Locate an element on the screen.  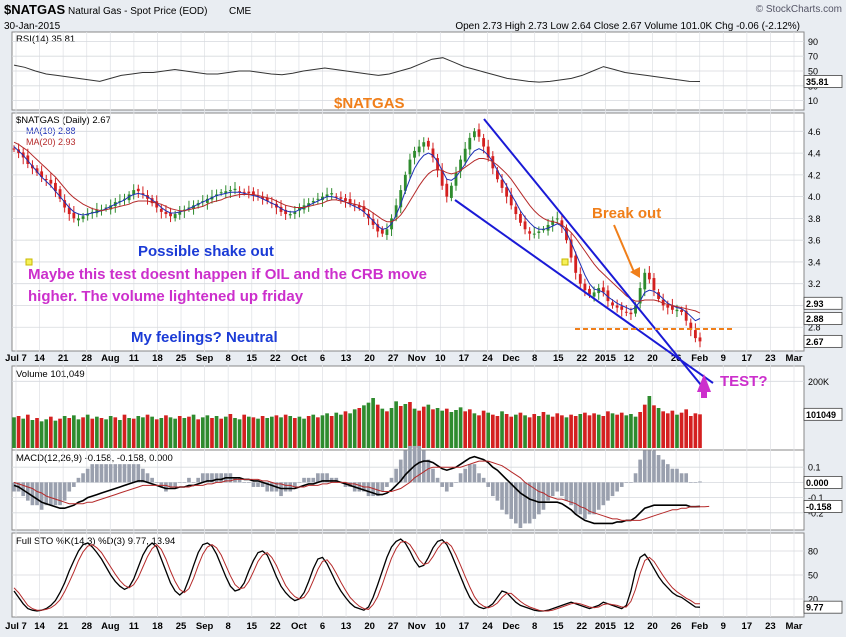
volume-current: 101049 is located at coordinates (821, 415).